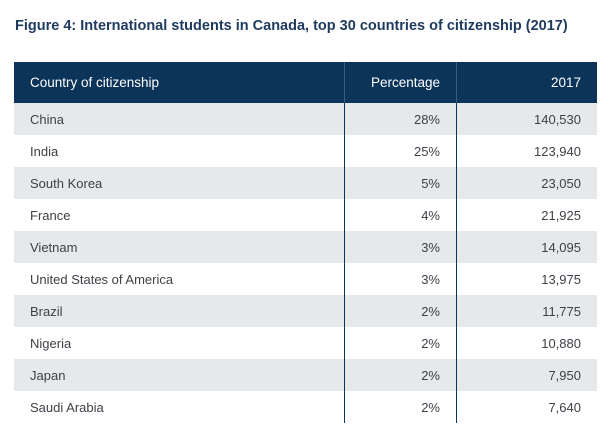 Image resolution: width=610 pixels, height=444 pixels. What do you see at coordinates (44, 151) in the screenshot?
I see `country-cell: India` at bounding box center [44, 151].